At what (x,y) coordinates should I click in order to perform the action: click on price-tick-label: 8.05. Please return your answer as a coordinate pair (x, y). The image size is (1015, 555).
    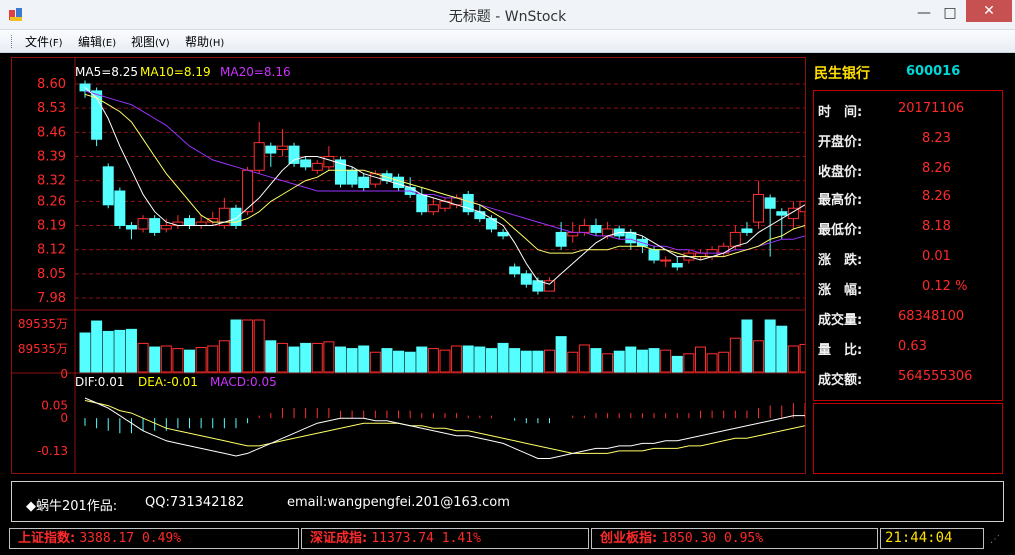
    Looking at the image, I should click on (51, 274).